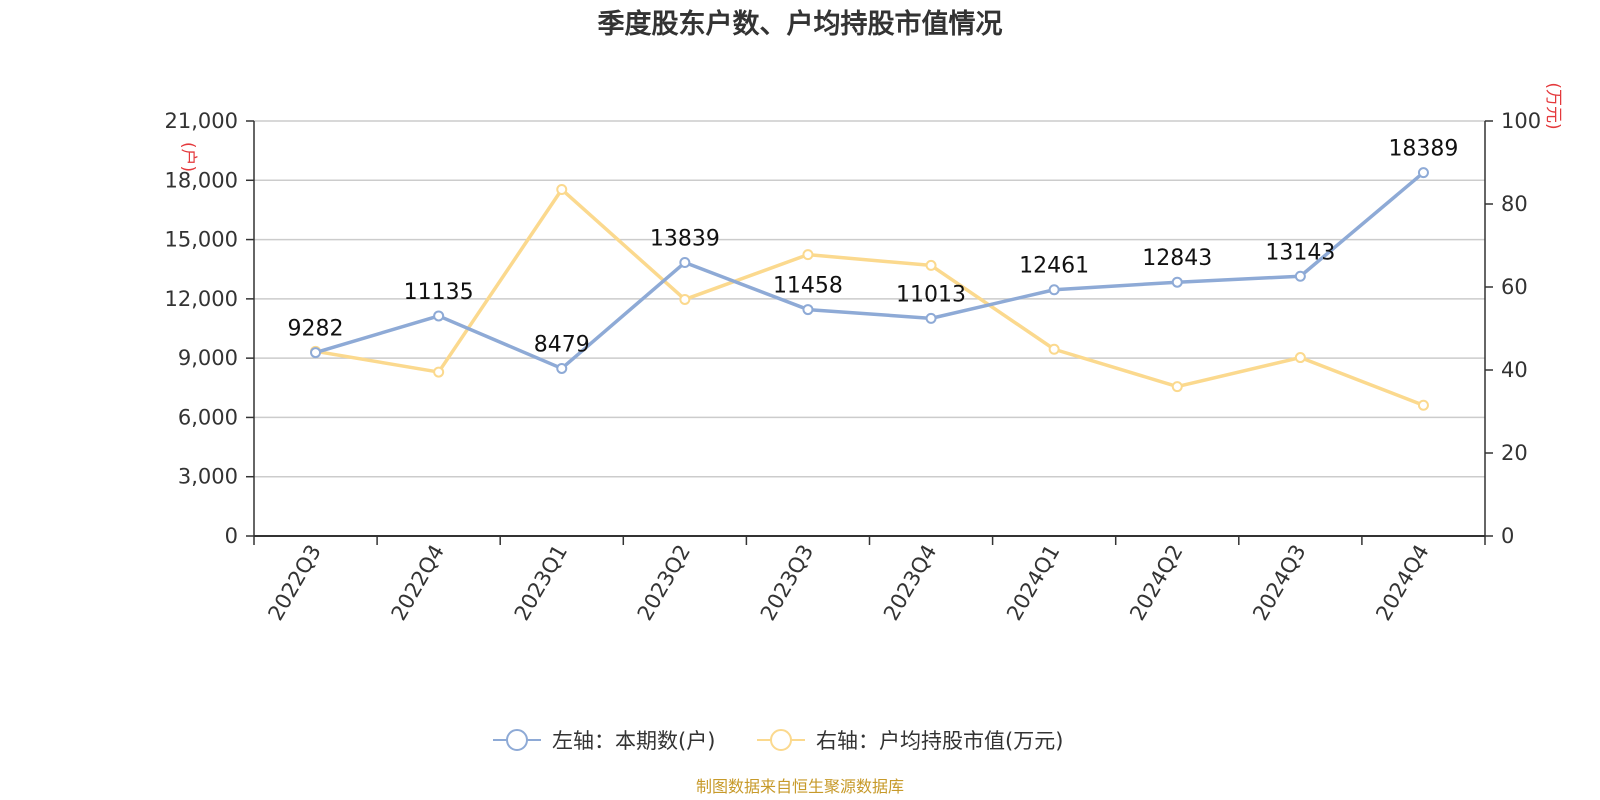 The height and width of the screenshot is (800, 1600). What do you see at coordinates (201, 299) in the screenshot?
I see `left-axis-tick-label: 12,000` at bounding box center [201, 299].